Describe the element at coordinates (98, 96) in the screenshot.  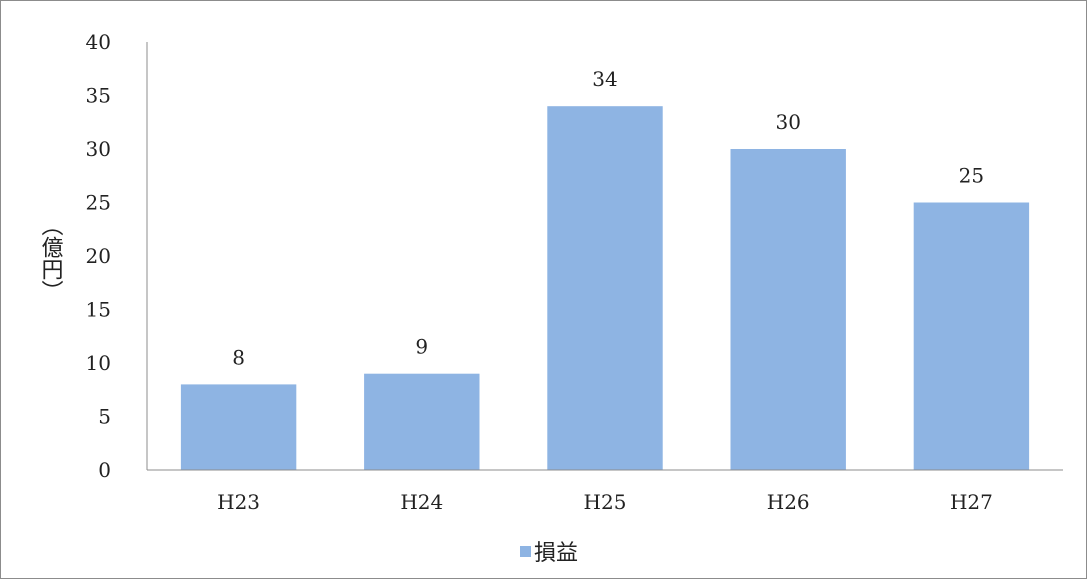
I see `y-tick-label: 35` at that location.